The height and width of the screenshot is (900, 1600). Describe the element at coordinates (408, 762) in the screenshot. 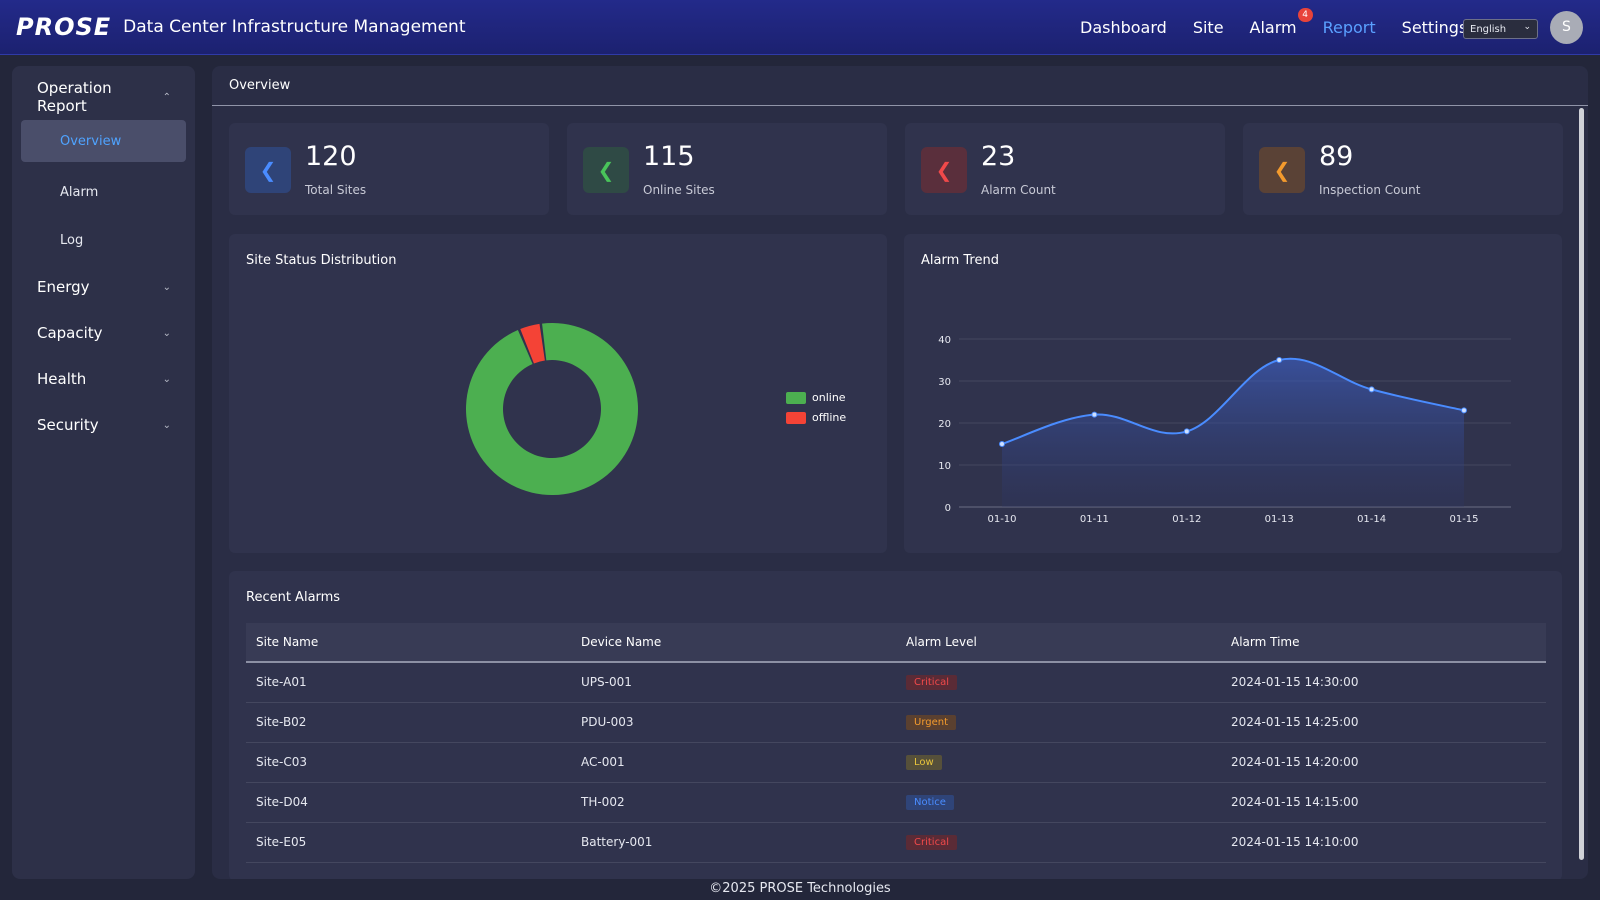

I see `site-name-cell: Site-C03` at that location.